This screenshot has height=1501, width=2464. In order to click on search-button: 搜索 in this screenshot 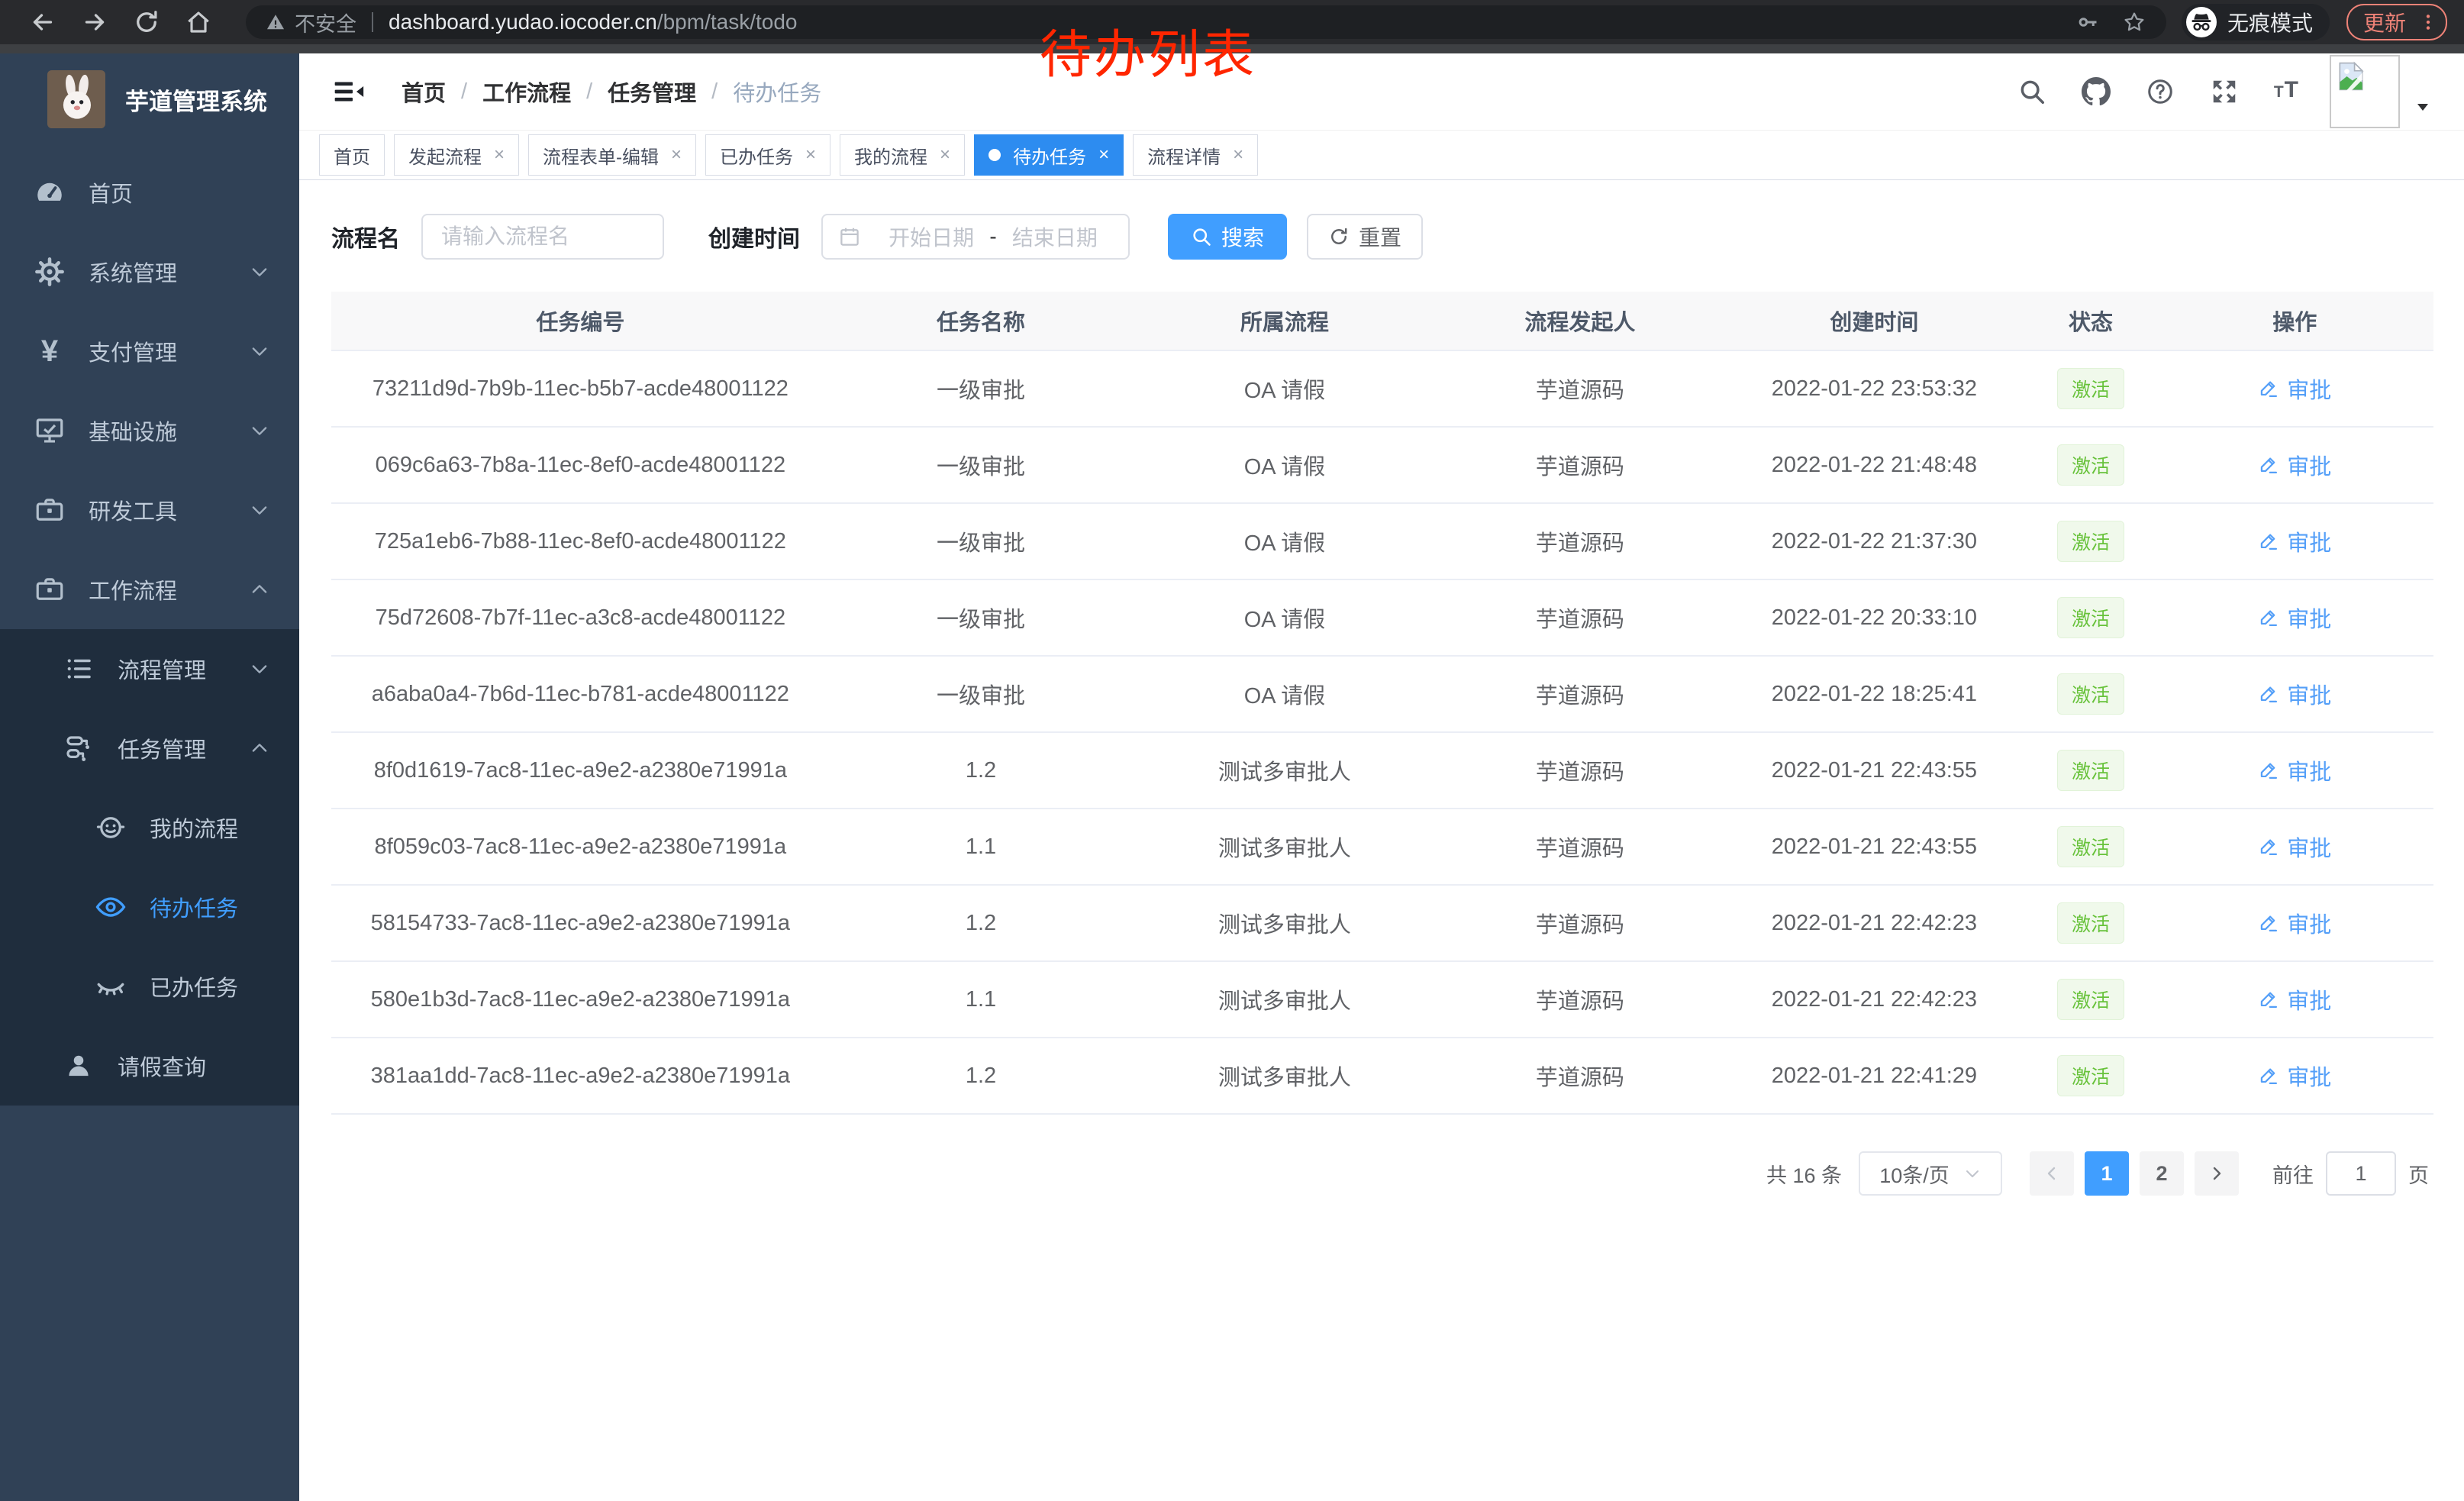, I will do `click(1228, 237)`.